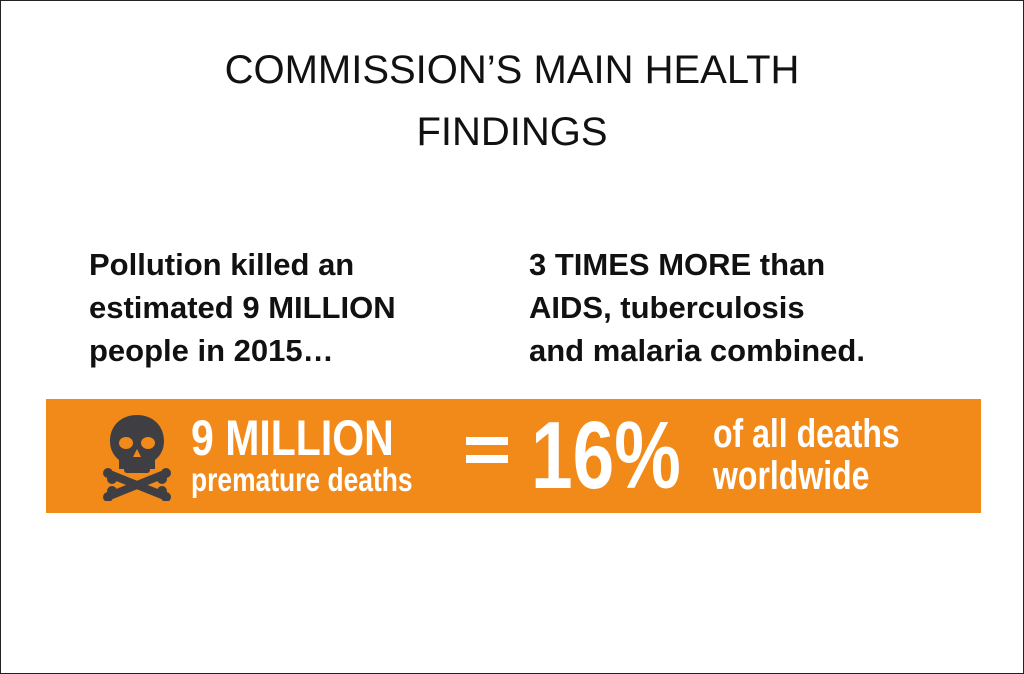 The width and height of the screenshot is (1024, 674). I want to click on text-line: Pollution killed an, so click(222, 264).